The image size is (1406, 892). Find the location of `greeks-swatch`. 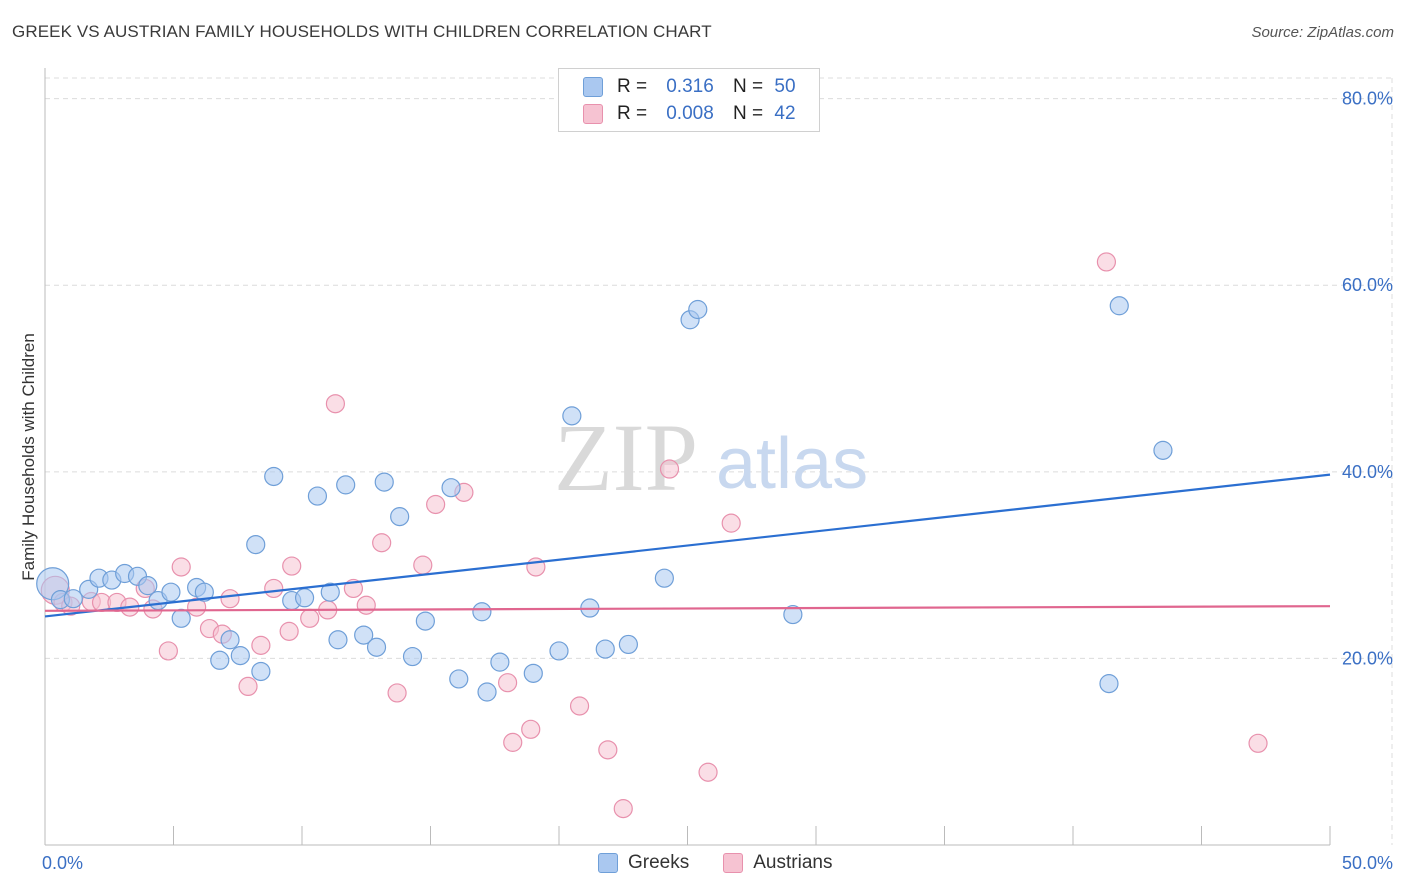

greeks-swatch is located at coordinates (593, 87).